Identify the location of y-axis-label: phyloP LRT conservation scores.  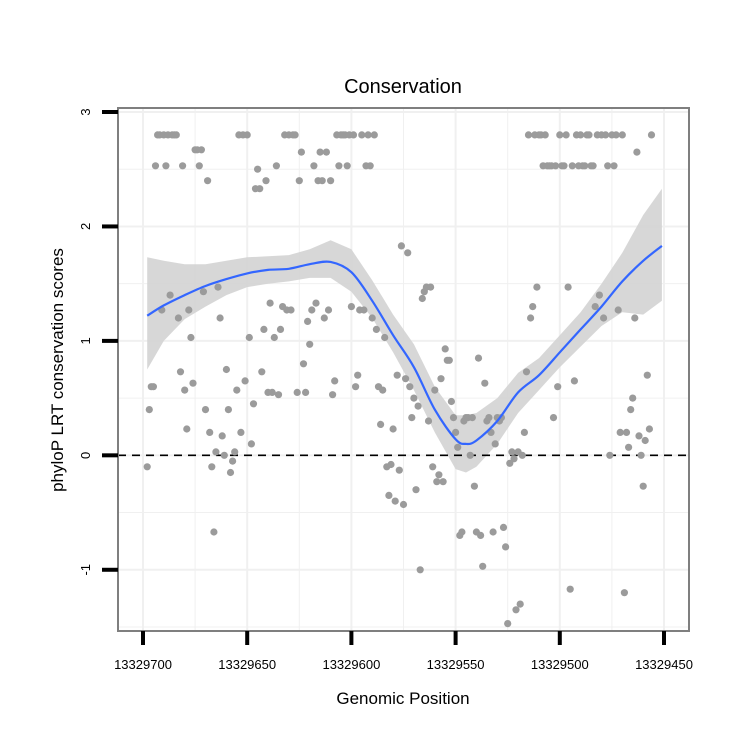
(57, 370).